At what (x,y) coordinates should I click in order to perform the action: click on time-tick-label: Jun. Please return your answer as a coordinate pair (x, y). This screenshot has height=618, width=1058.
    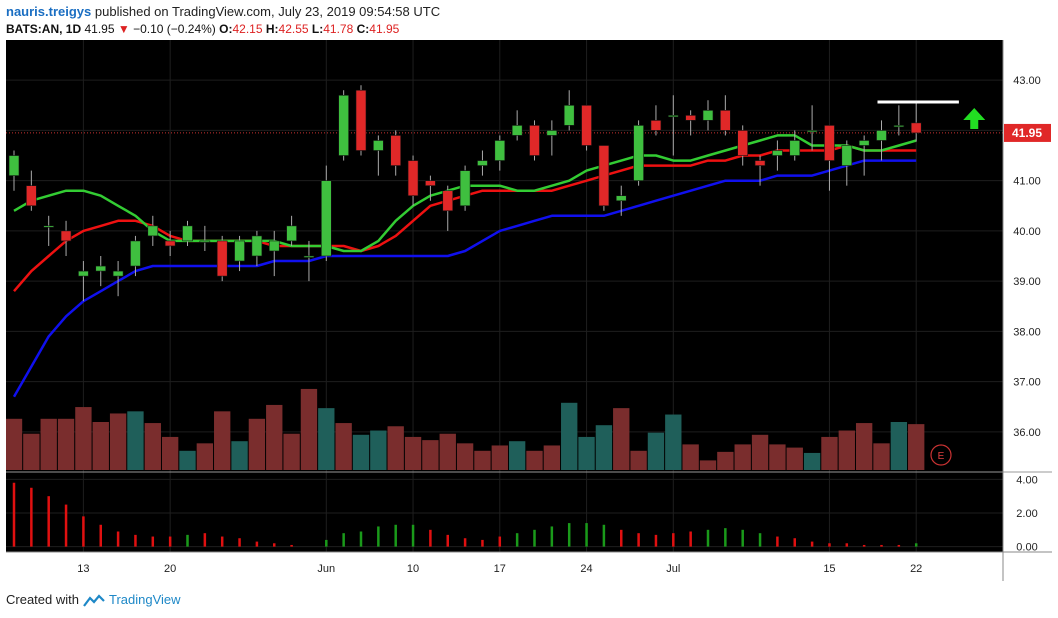
    Looking at the image, I should click on (326, 569).